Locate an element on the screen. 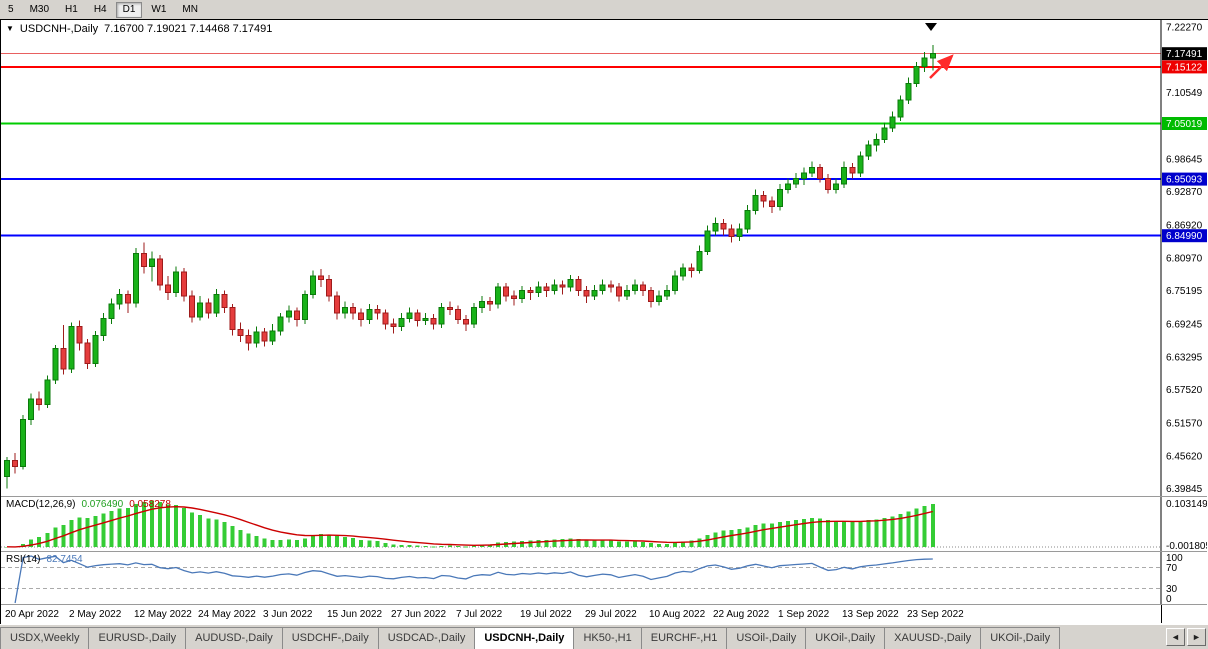 The height and width of the screenshot is (649, 1208). price-axis-label: 6.92870 is located at coordinates (1184, 192).